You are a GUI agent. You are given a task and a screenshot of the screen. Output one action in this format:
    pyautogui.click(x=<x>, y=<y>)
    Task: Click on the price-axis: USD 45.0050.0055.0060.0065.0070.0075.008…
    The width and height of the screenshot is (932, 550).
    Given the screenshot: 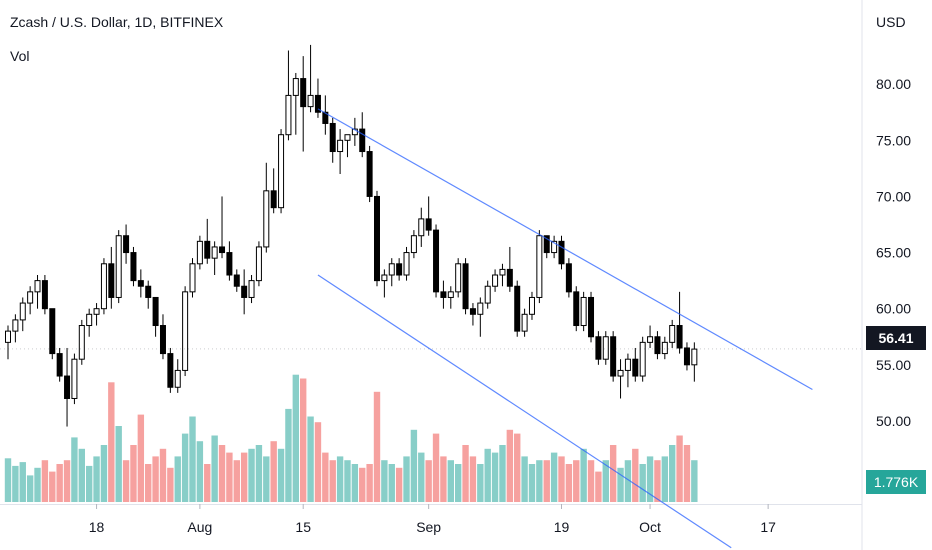 What is the action you would take?
    pyautogui.click(x=893, y=249)
    